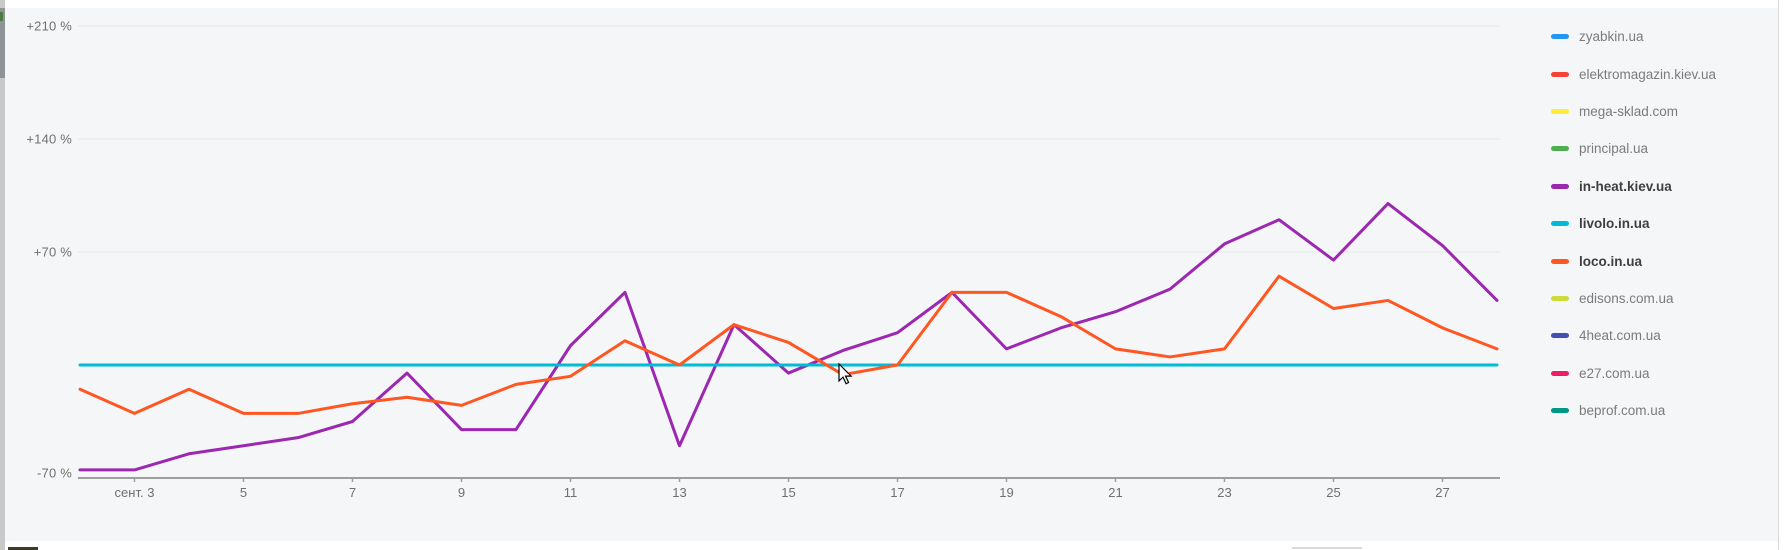 The height and width of the screenshot is (550, 1784). What do you see at coordinates (1614, 149) in the screenshot?
I see `legend-item-label: principal.ua` at bounding box center [1614, 149].